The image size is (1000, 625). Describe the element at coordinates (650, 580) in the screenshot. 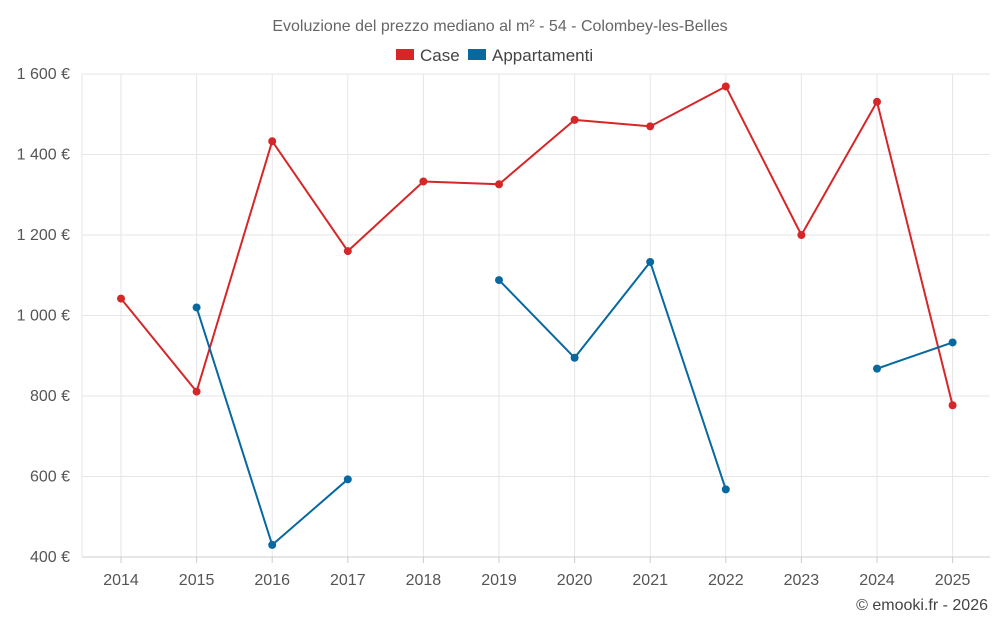

I see `x-tick-label: 2021` at that location.